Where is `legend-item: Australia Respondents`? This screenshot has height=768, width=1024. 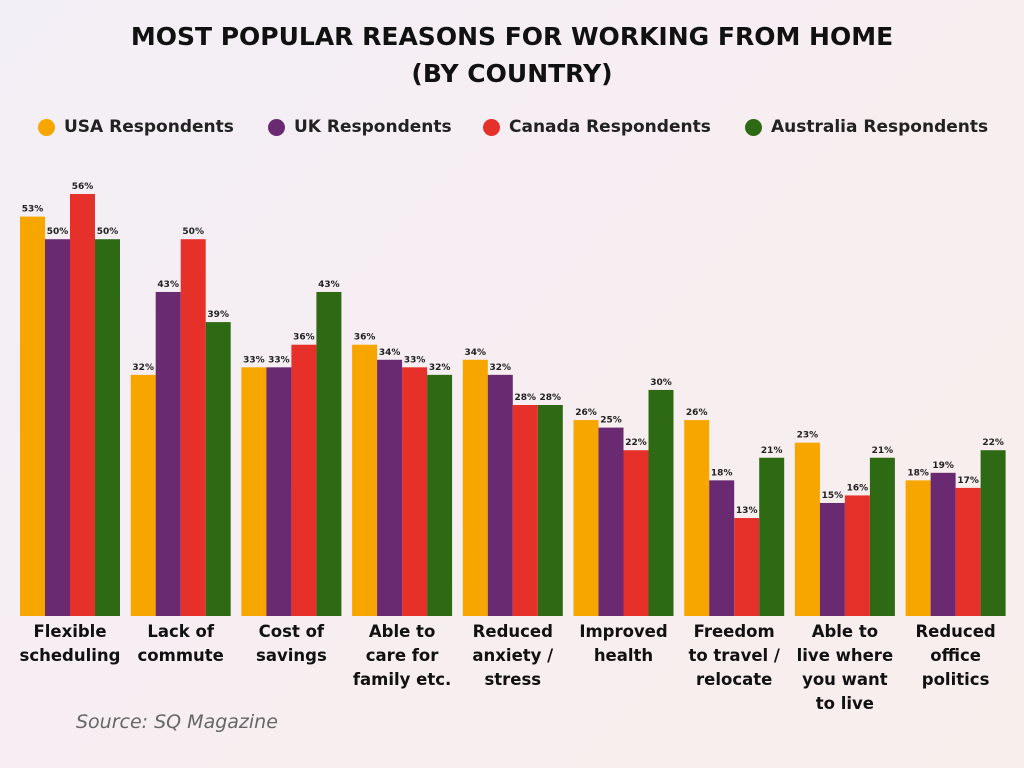 legend-item: Australia Respondents is located at coordinates (866, 127).